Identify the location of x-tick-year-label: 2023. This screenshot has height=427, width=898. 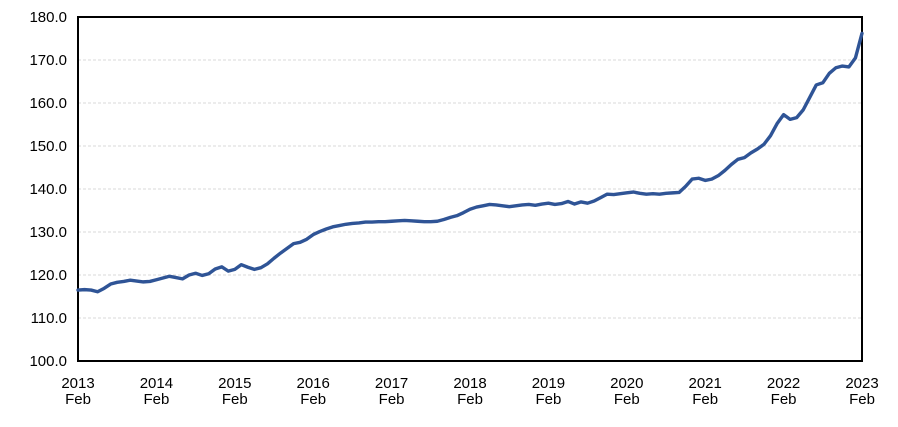
(861, 383).